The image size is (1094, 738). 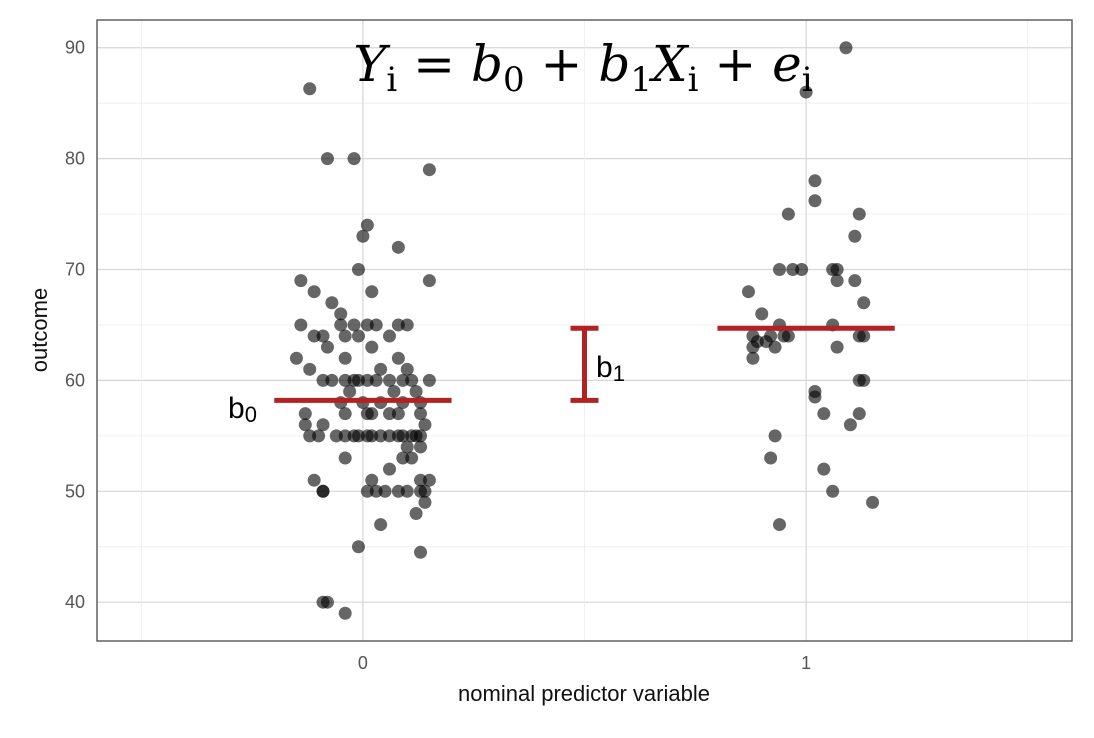 I want to click on y-tick-label: 80, so click(x=75, y=159).